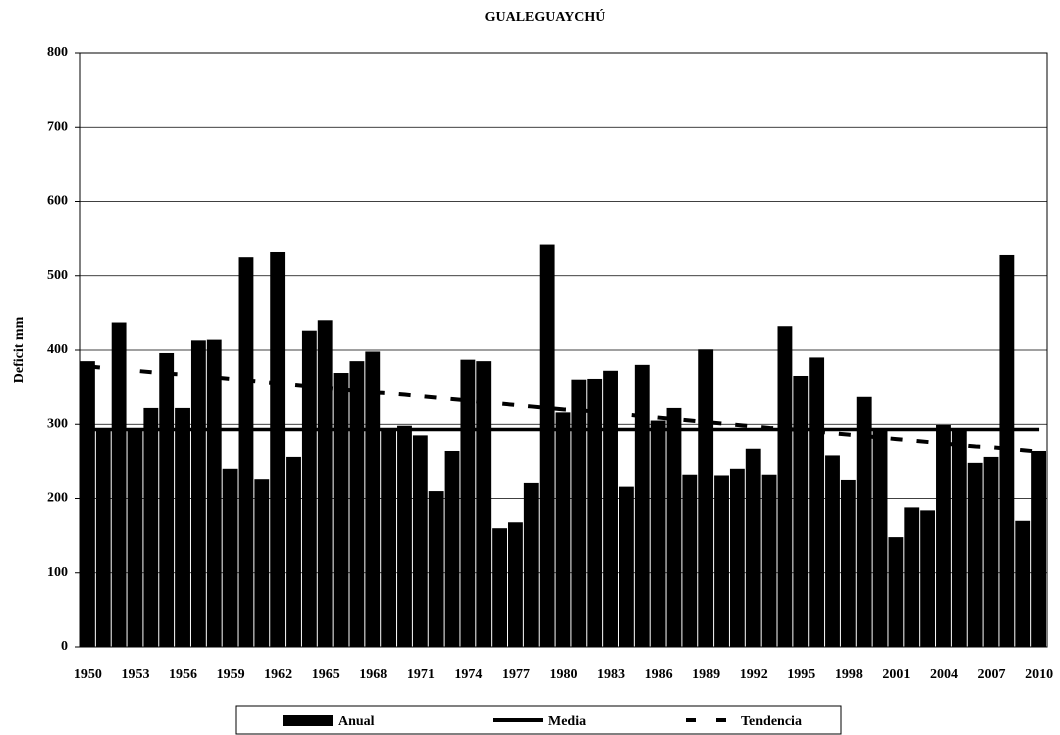  What do you see at coordinates (278, 674) in the screenshot?
I see `x-tick-label: 1962` at bounding box center [278, 674].